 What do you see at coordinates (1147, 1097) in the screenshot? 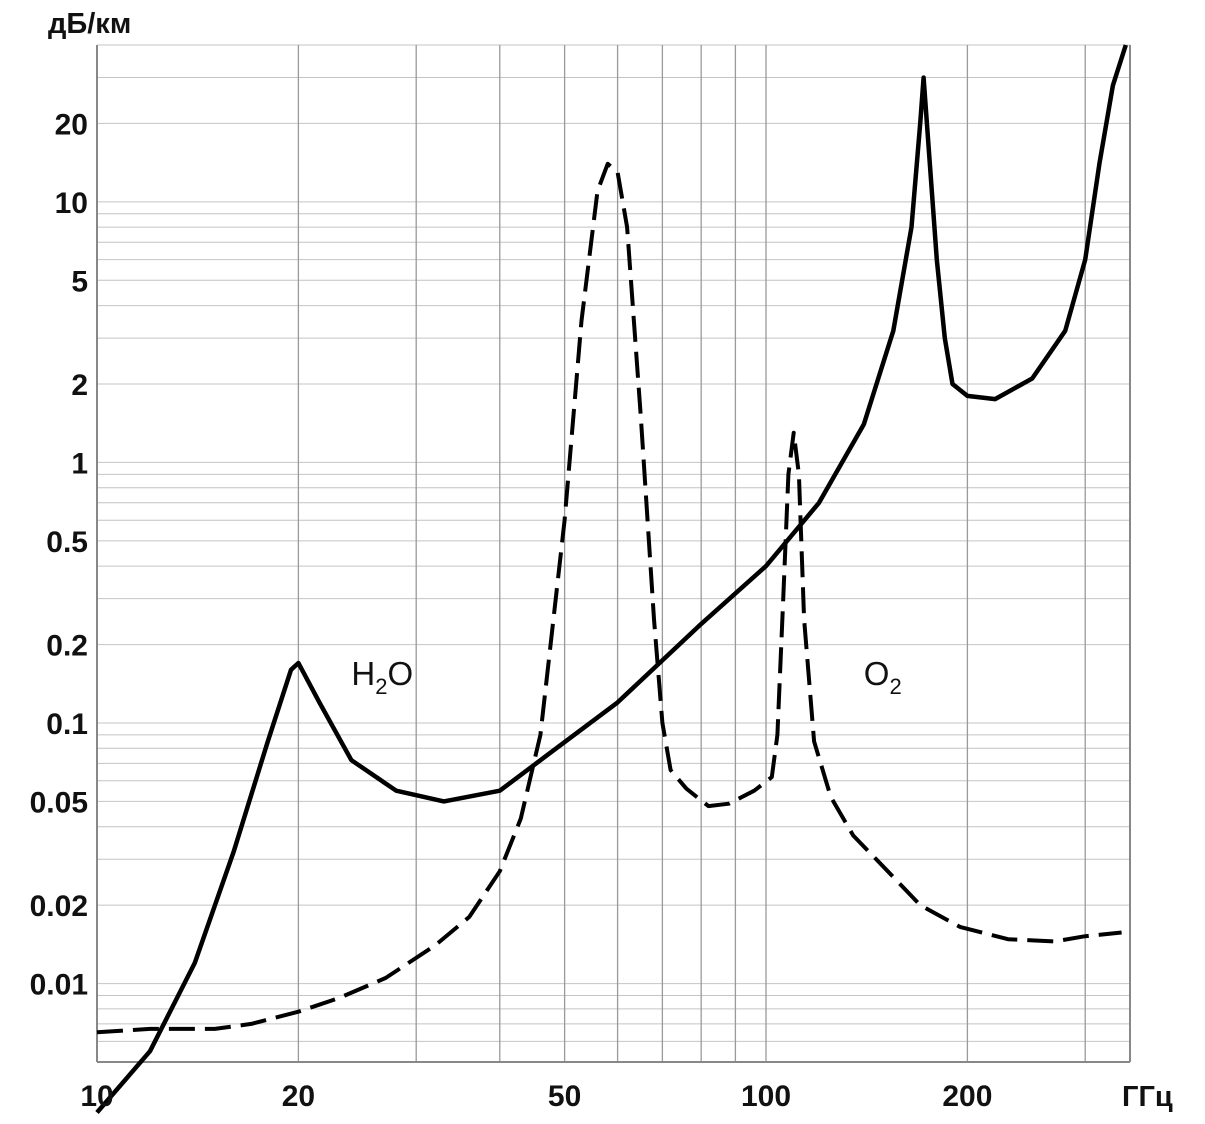
I see `x-axis-label: ГГц` at bounding box center [1147, 1097].